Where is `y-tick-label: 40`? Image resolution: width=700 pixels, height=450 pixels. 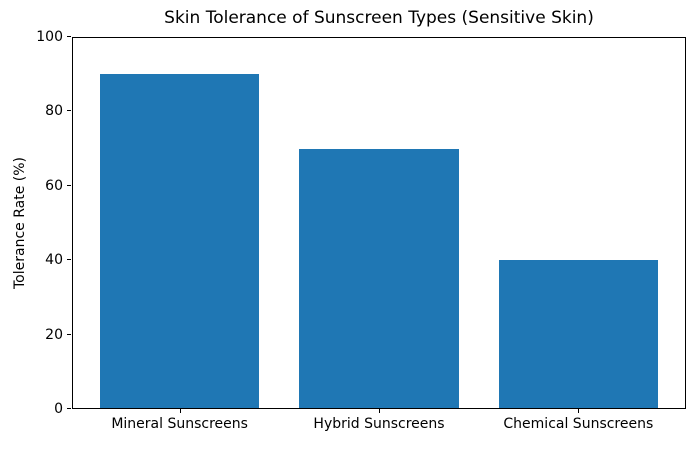
y-tick-label: 40 is located at coordinates (54, 260).